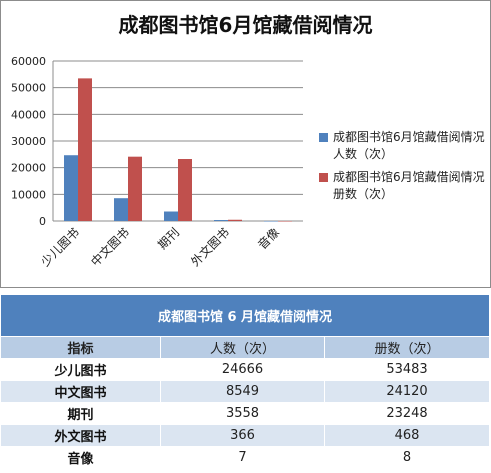 The image size is (491, 473). I want to click on y-tick-label: 60000, so click(28, 61).